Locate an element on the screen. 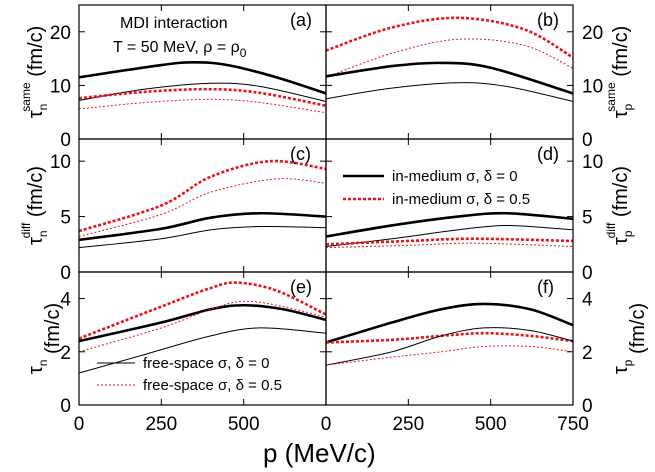 Image resolution: width=655 pixels, height=472 pixels. y-axis-label-left-row0: τnsame (fm/c) is located at coordinates (34, 72).